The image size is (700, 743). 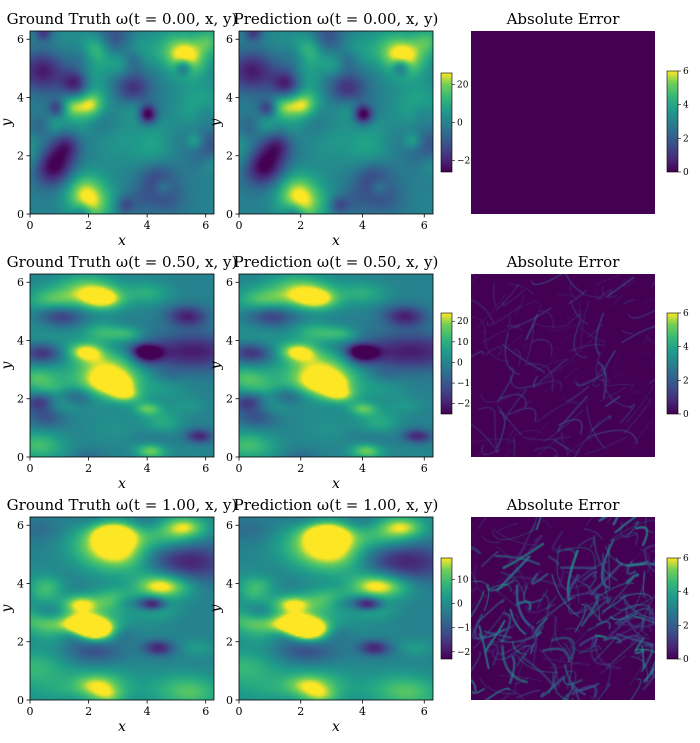 I want to click on prediction-title: Prediction ω(t = 0.00, x, y), so click(x=336, y=19).